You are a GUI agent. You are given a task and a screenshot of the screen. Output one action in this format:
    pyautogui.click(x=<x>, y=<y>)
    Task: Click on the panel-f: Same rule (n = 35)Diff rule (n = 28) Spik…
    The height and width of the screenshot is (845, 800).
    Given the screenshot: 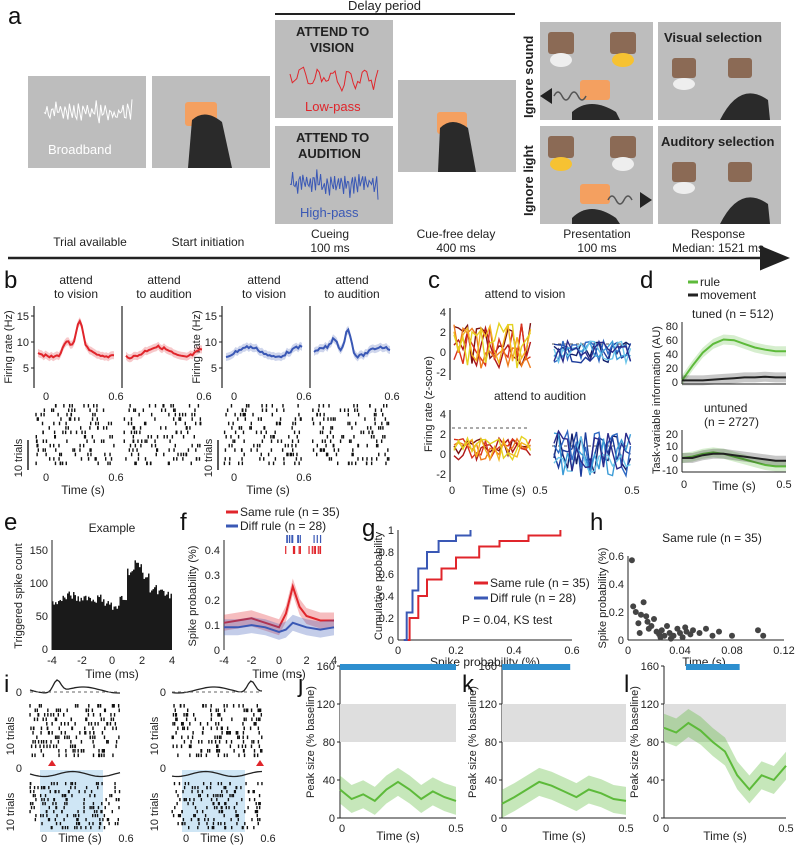 What is the action you would take?
    pyautogui.click(x=263, y=593)
    